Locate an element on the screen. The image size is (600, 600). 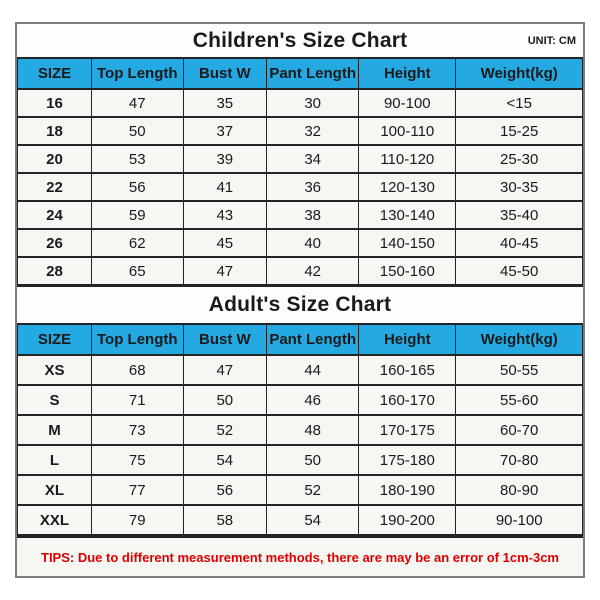
value-cell: 50-55 is located at coordinates (519, 370).